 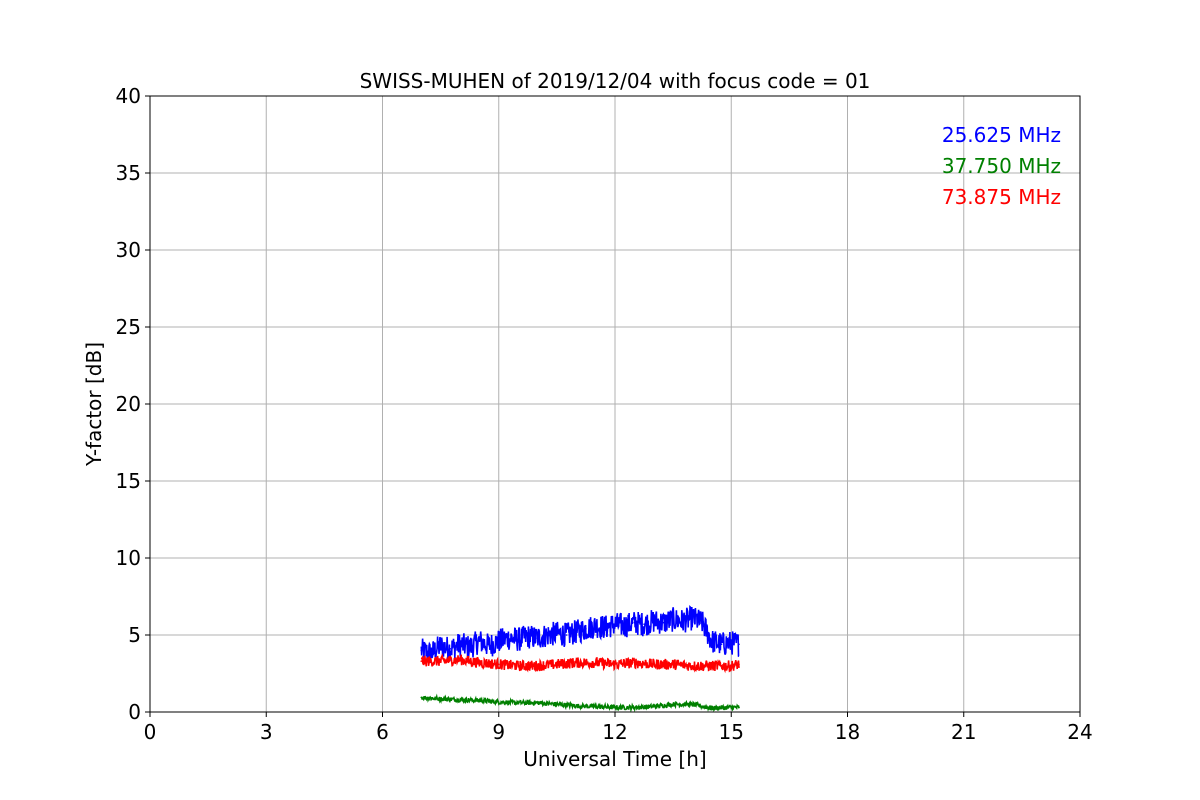 I want to click on legend: 25.625 MHz 37.750 MHz 73.875 MHz, so click(x=1001, y=166).